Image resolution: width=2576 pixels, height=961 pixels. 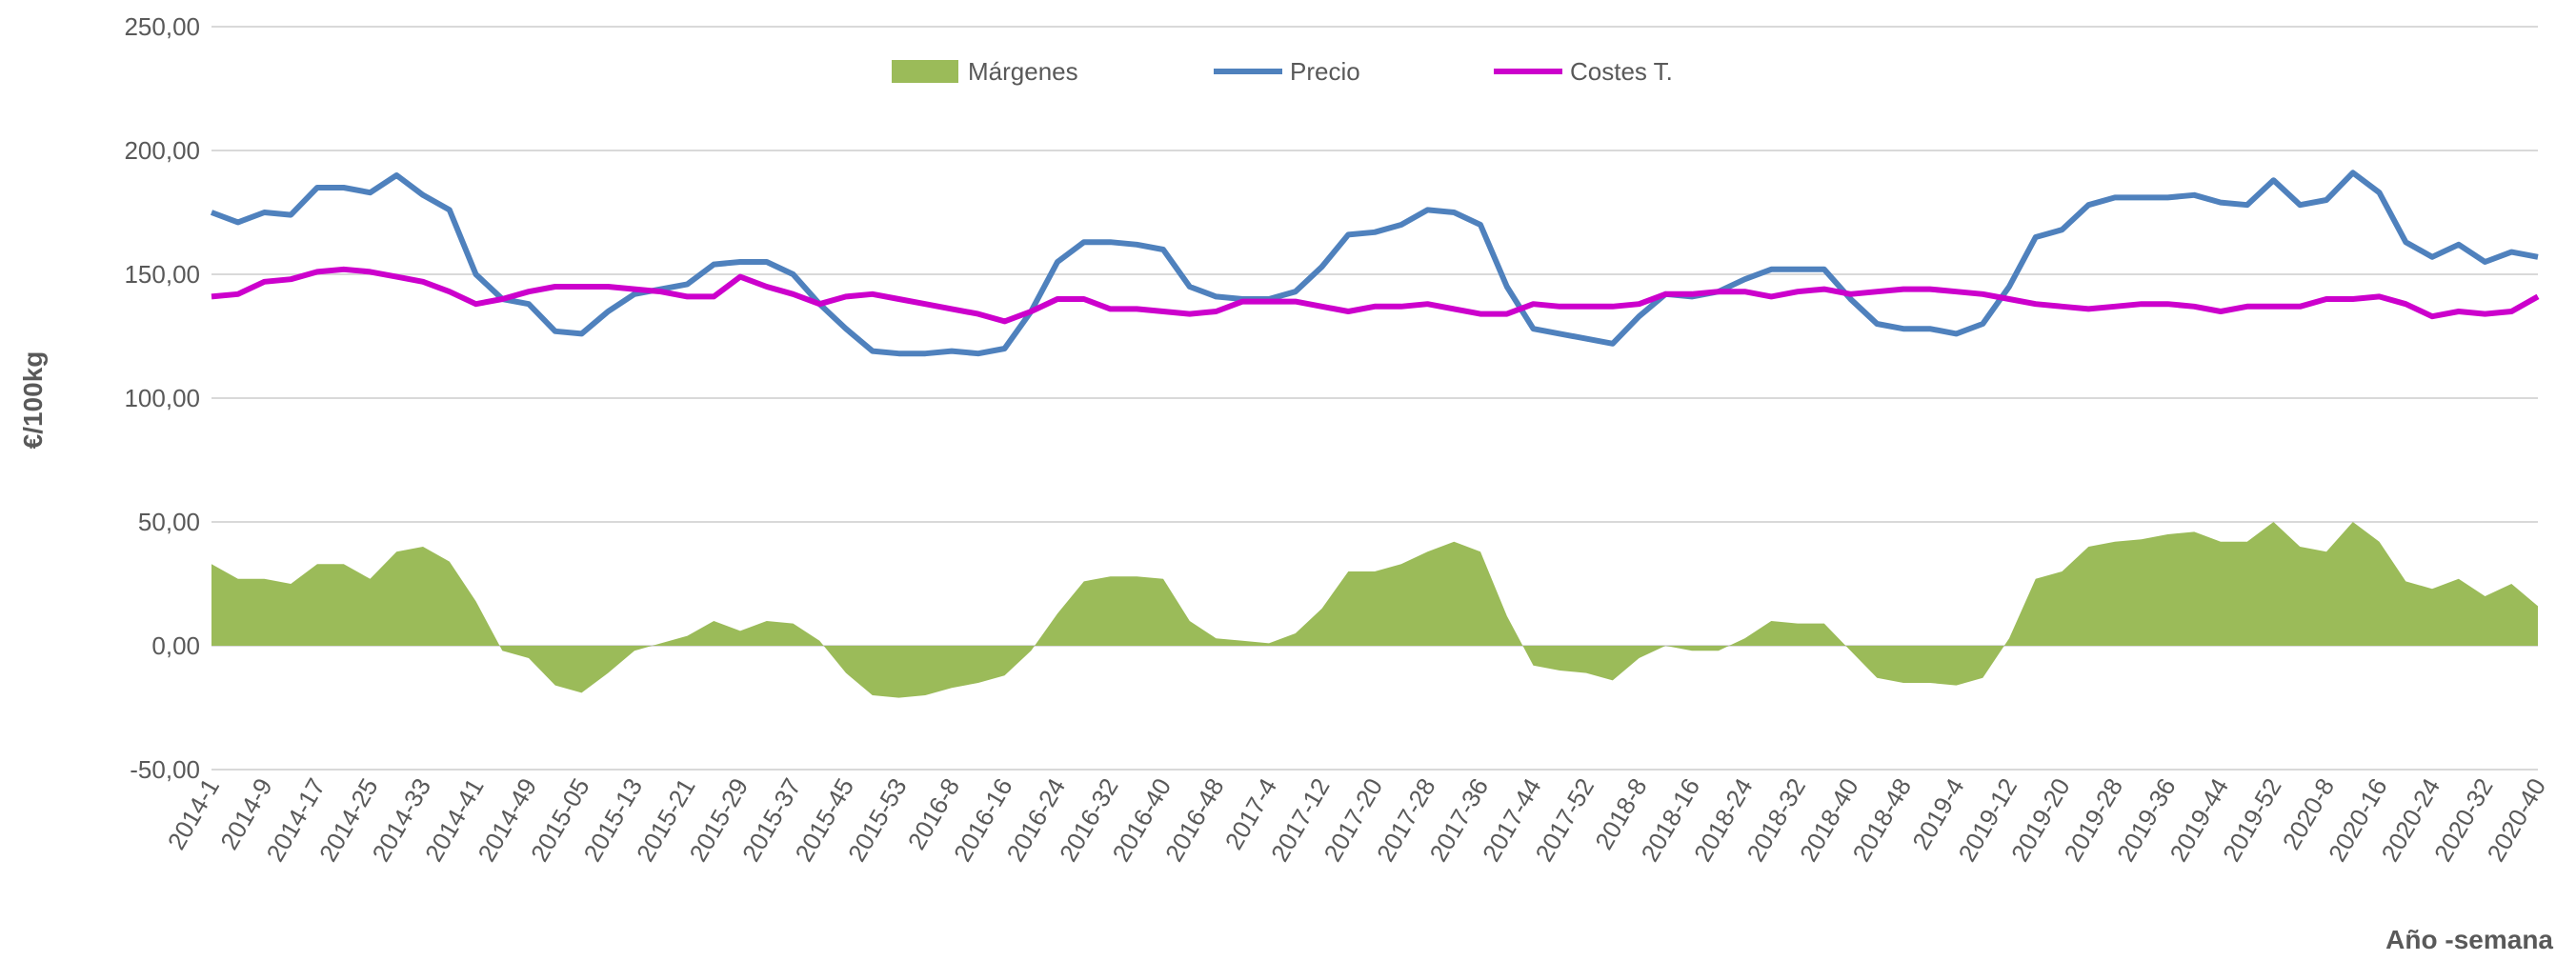 I want to click on y-tick-label: -50,00, so click(x=165, y=769).